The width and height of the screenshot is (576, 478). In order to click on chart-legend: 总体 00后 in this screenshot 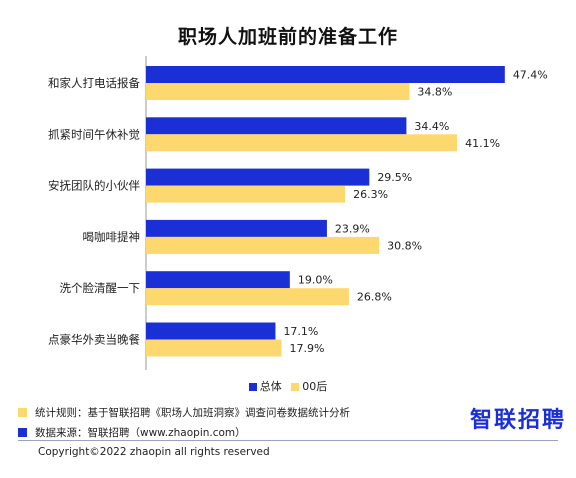, I will do `click(288, 386)`.